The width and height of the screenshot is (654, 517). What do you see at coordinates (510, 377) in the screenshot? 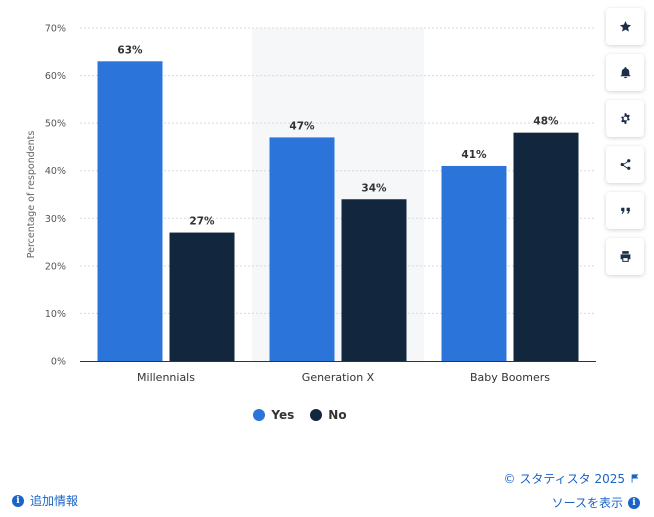
I see `category-label: Baby Boomers` at bounding box center [510, 377].